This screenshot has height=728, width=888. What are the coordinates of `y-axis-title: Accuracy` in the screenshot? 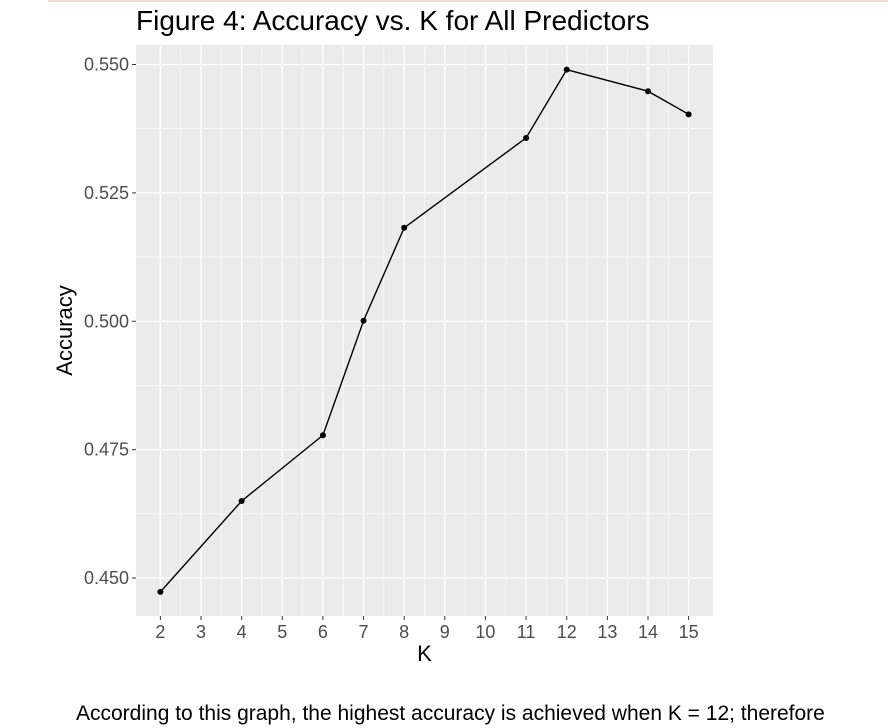 It's located at (64, 330).